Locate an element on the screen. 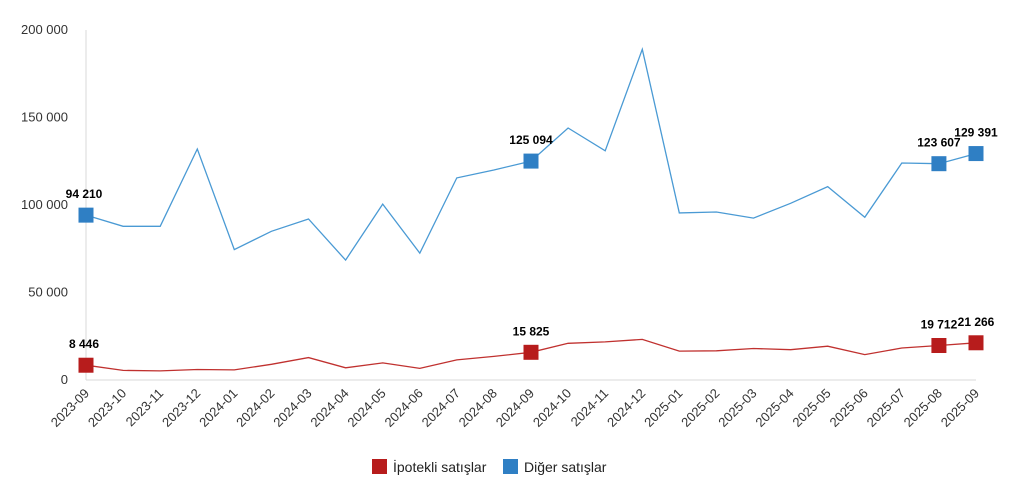 This screenshot has width=1024, height=494. y-tick-label: 50 000 is located at coordinates (48, 292).